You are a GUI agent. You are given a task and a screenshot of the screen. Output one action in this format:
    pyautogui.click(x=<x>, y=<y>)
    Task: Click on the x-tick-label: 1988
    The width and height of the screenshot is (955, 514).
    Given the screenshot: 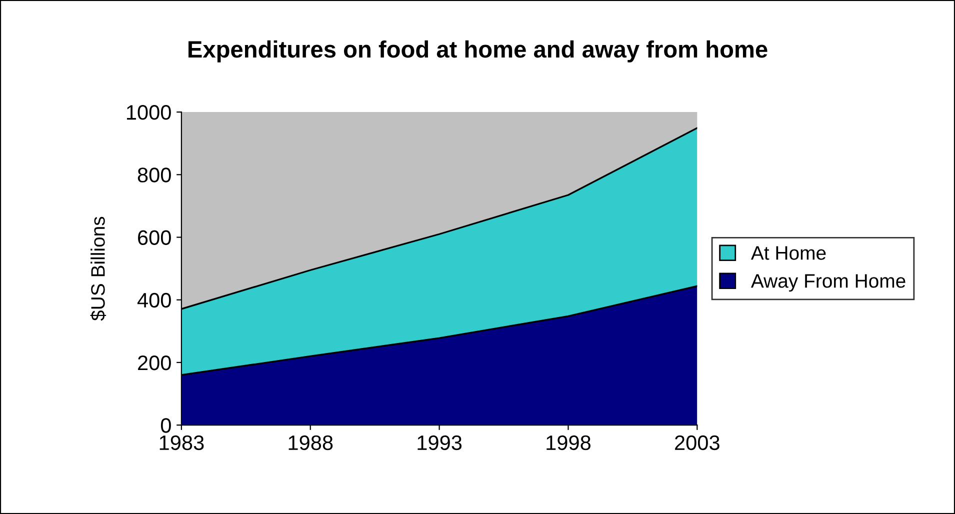 What is the action you would take?
    pyautogui.click(x=310, y=442)
    